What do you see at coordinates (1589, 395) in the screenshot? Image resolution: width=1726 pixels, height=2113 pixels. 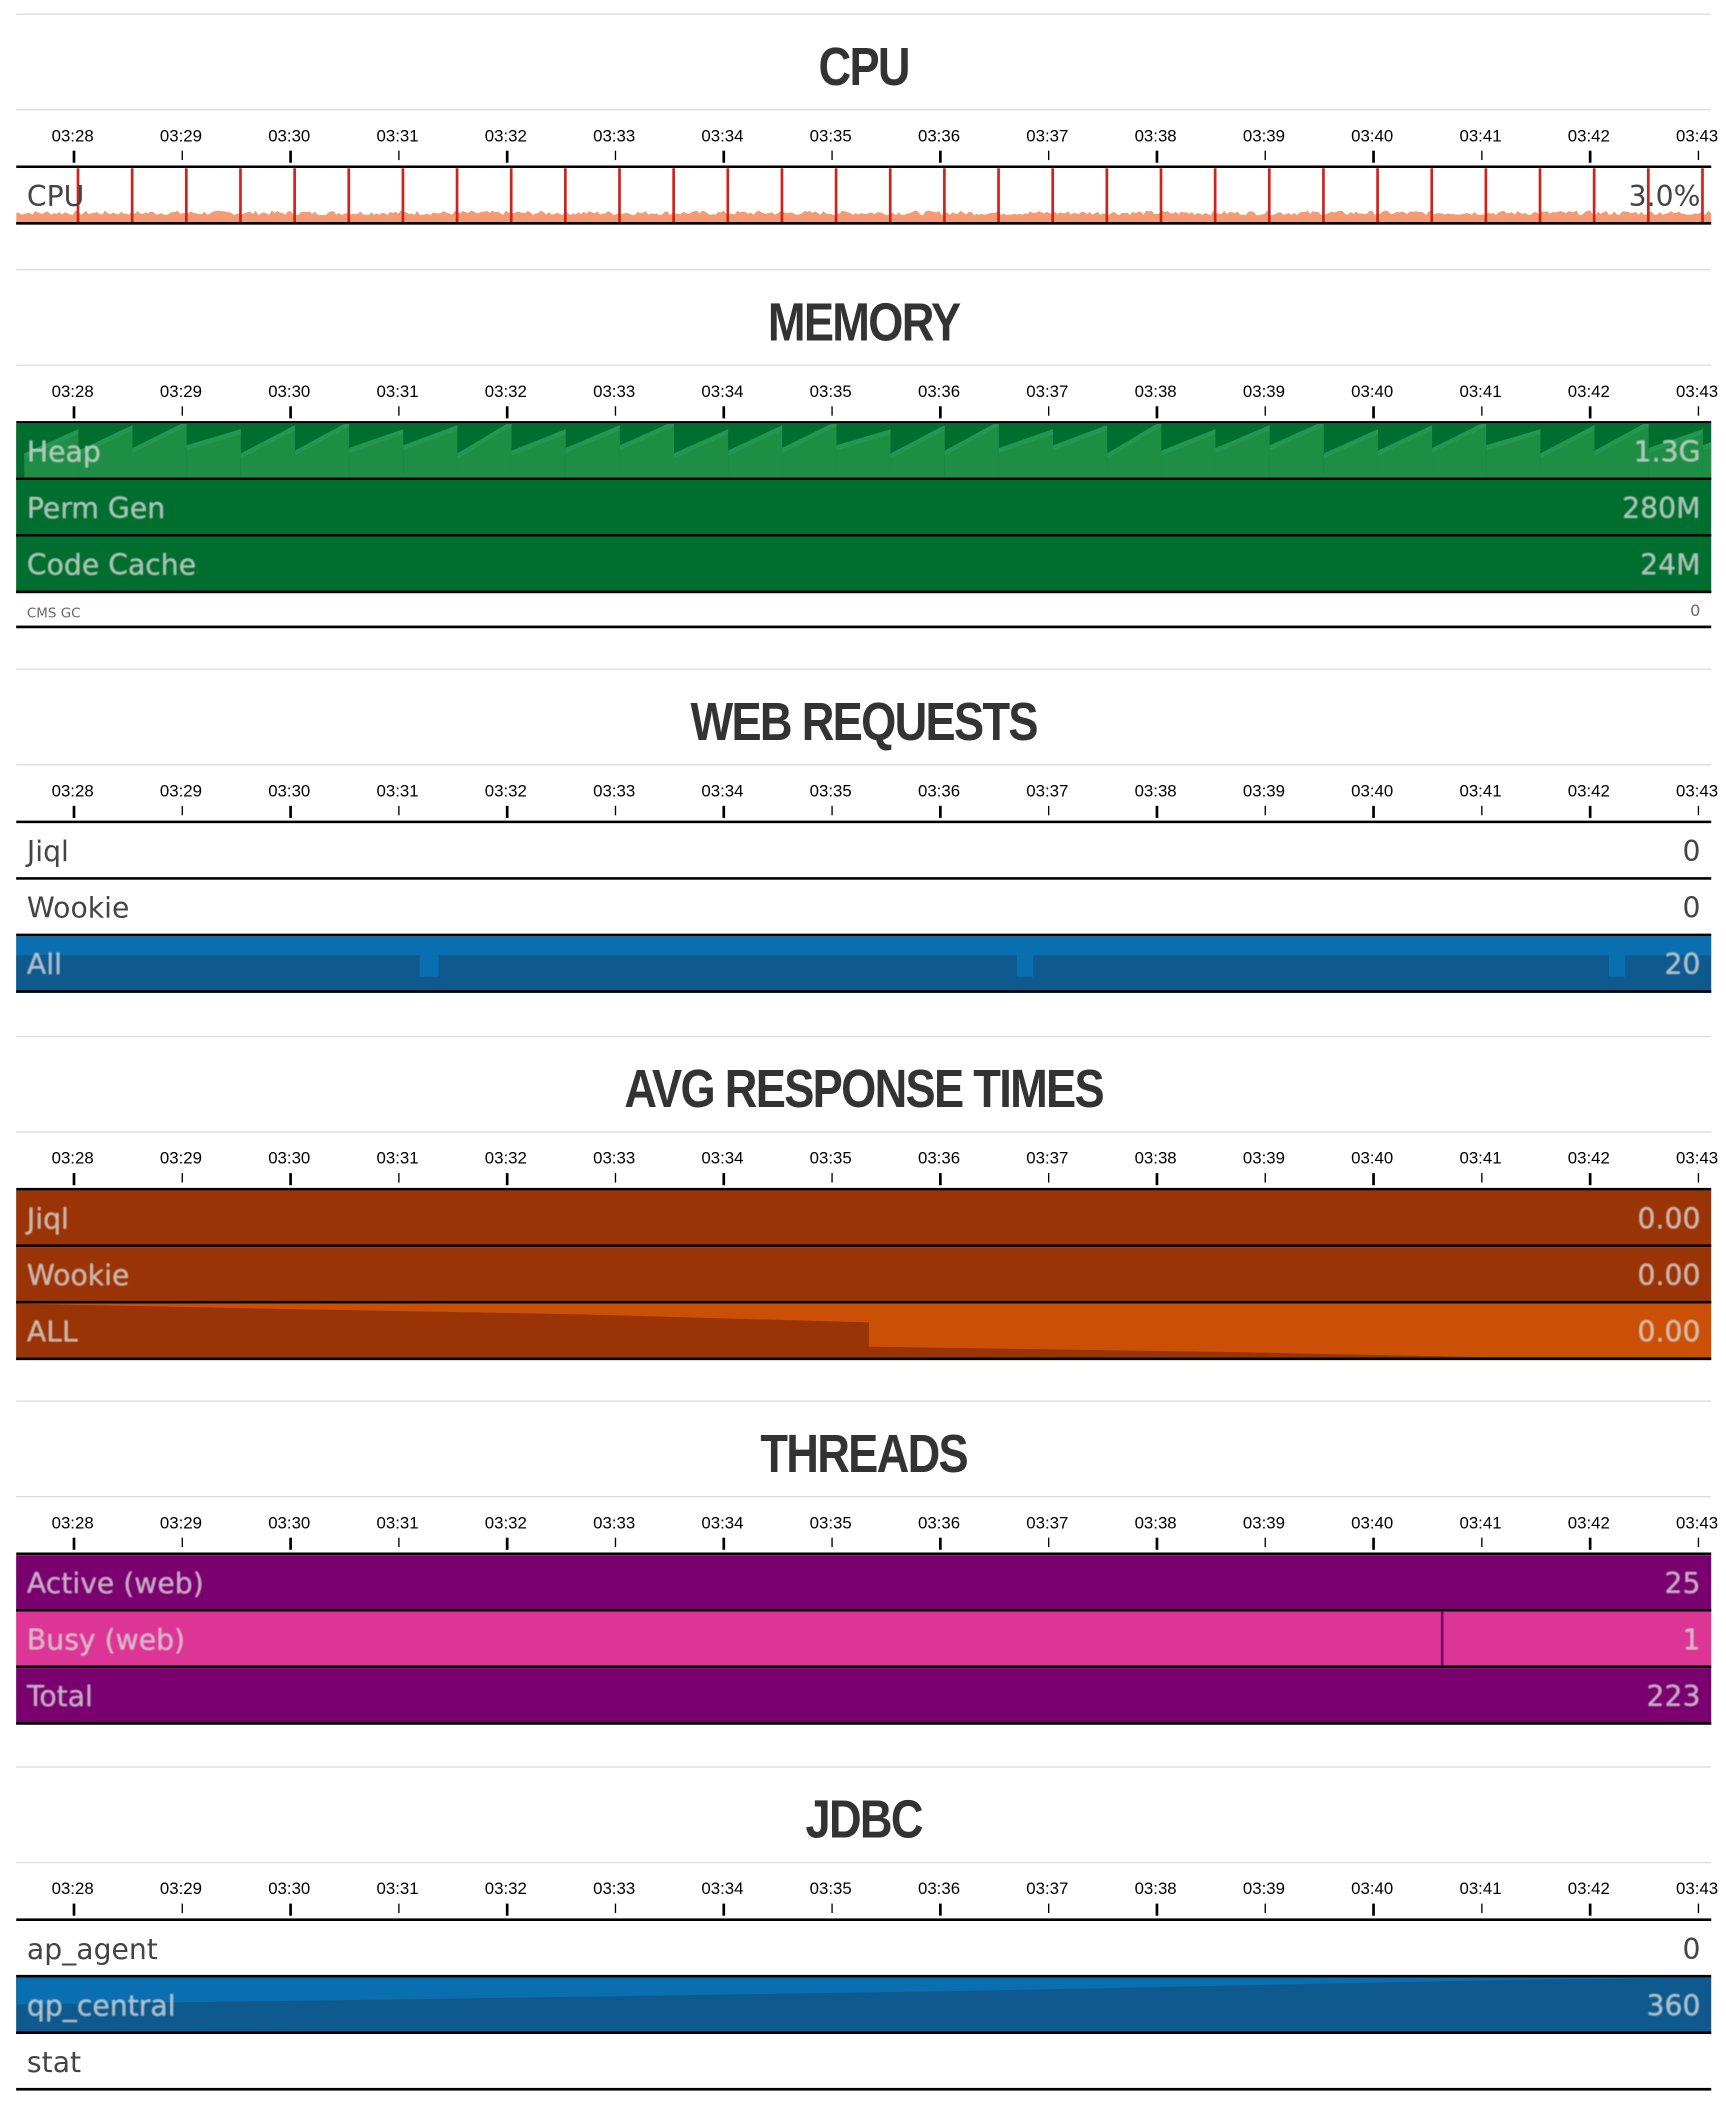 I see `time-tick: 03:42` at bounding box center [1589, 395].